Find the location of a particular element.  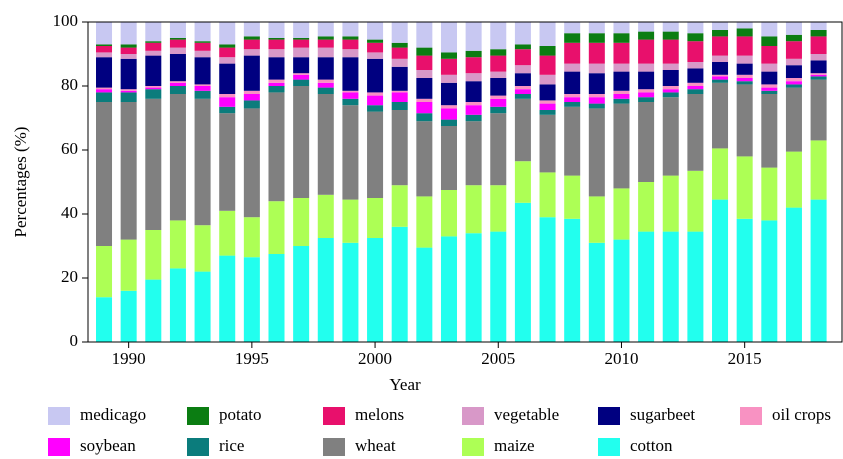

y-tick-label: 100 is located at coordinates (66, 20).